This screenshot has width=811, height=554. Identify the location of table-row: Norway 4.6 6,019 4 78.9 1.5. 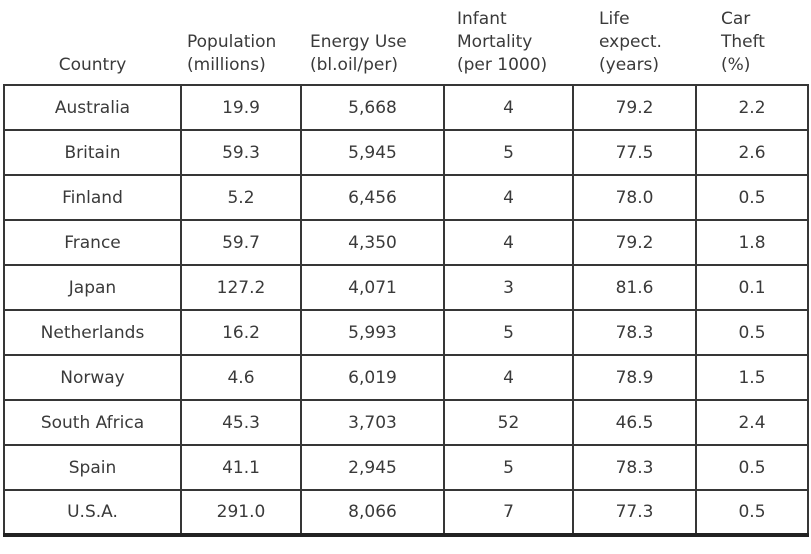
(406, 377).